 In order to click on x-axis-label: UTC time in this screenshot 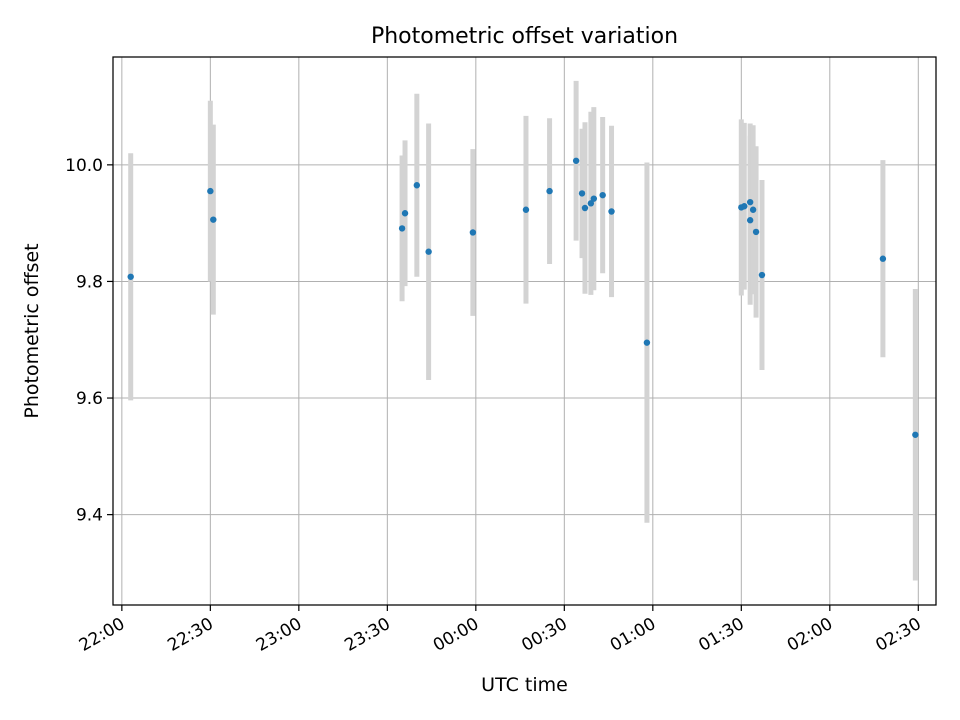, I will do `click(524, 685)`.